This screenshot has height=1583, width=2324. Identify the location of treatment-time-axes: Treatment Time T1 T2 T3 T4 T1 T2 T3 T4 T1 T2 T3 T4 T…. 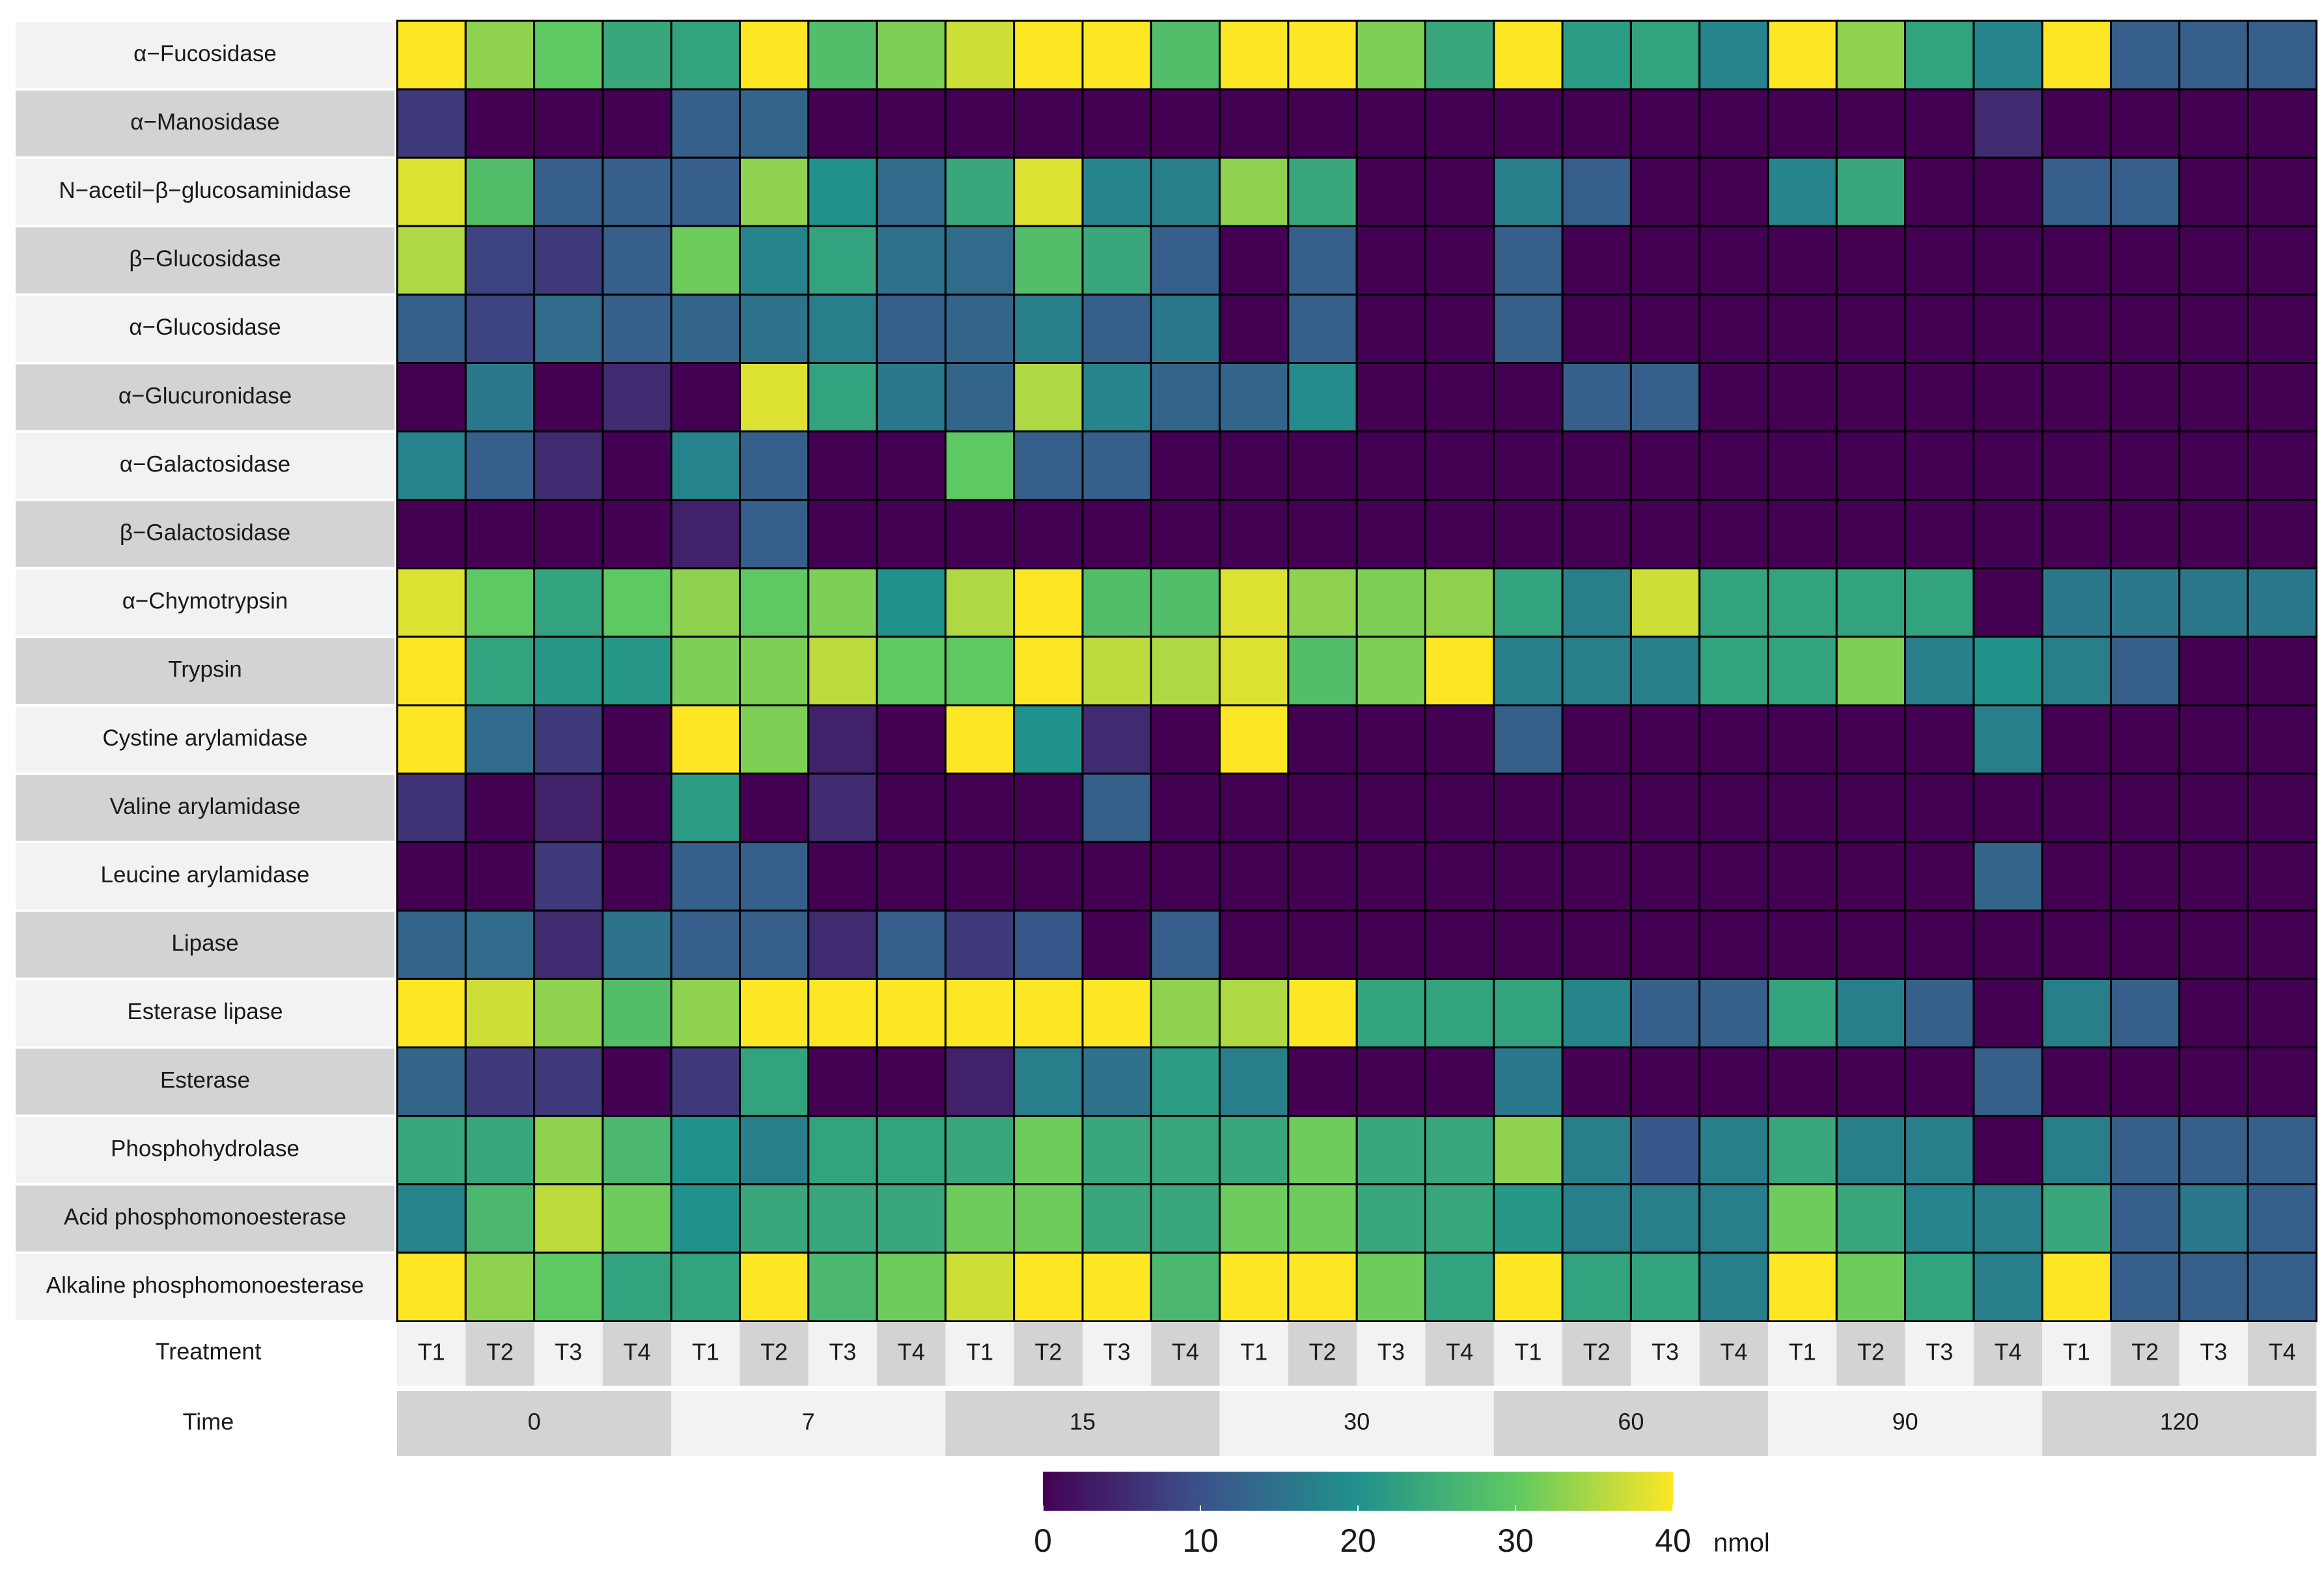
(1236, 1389).